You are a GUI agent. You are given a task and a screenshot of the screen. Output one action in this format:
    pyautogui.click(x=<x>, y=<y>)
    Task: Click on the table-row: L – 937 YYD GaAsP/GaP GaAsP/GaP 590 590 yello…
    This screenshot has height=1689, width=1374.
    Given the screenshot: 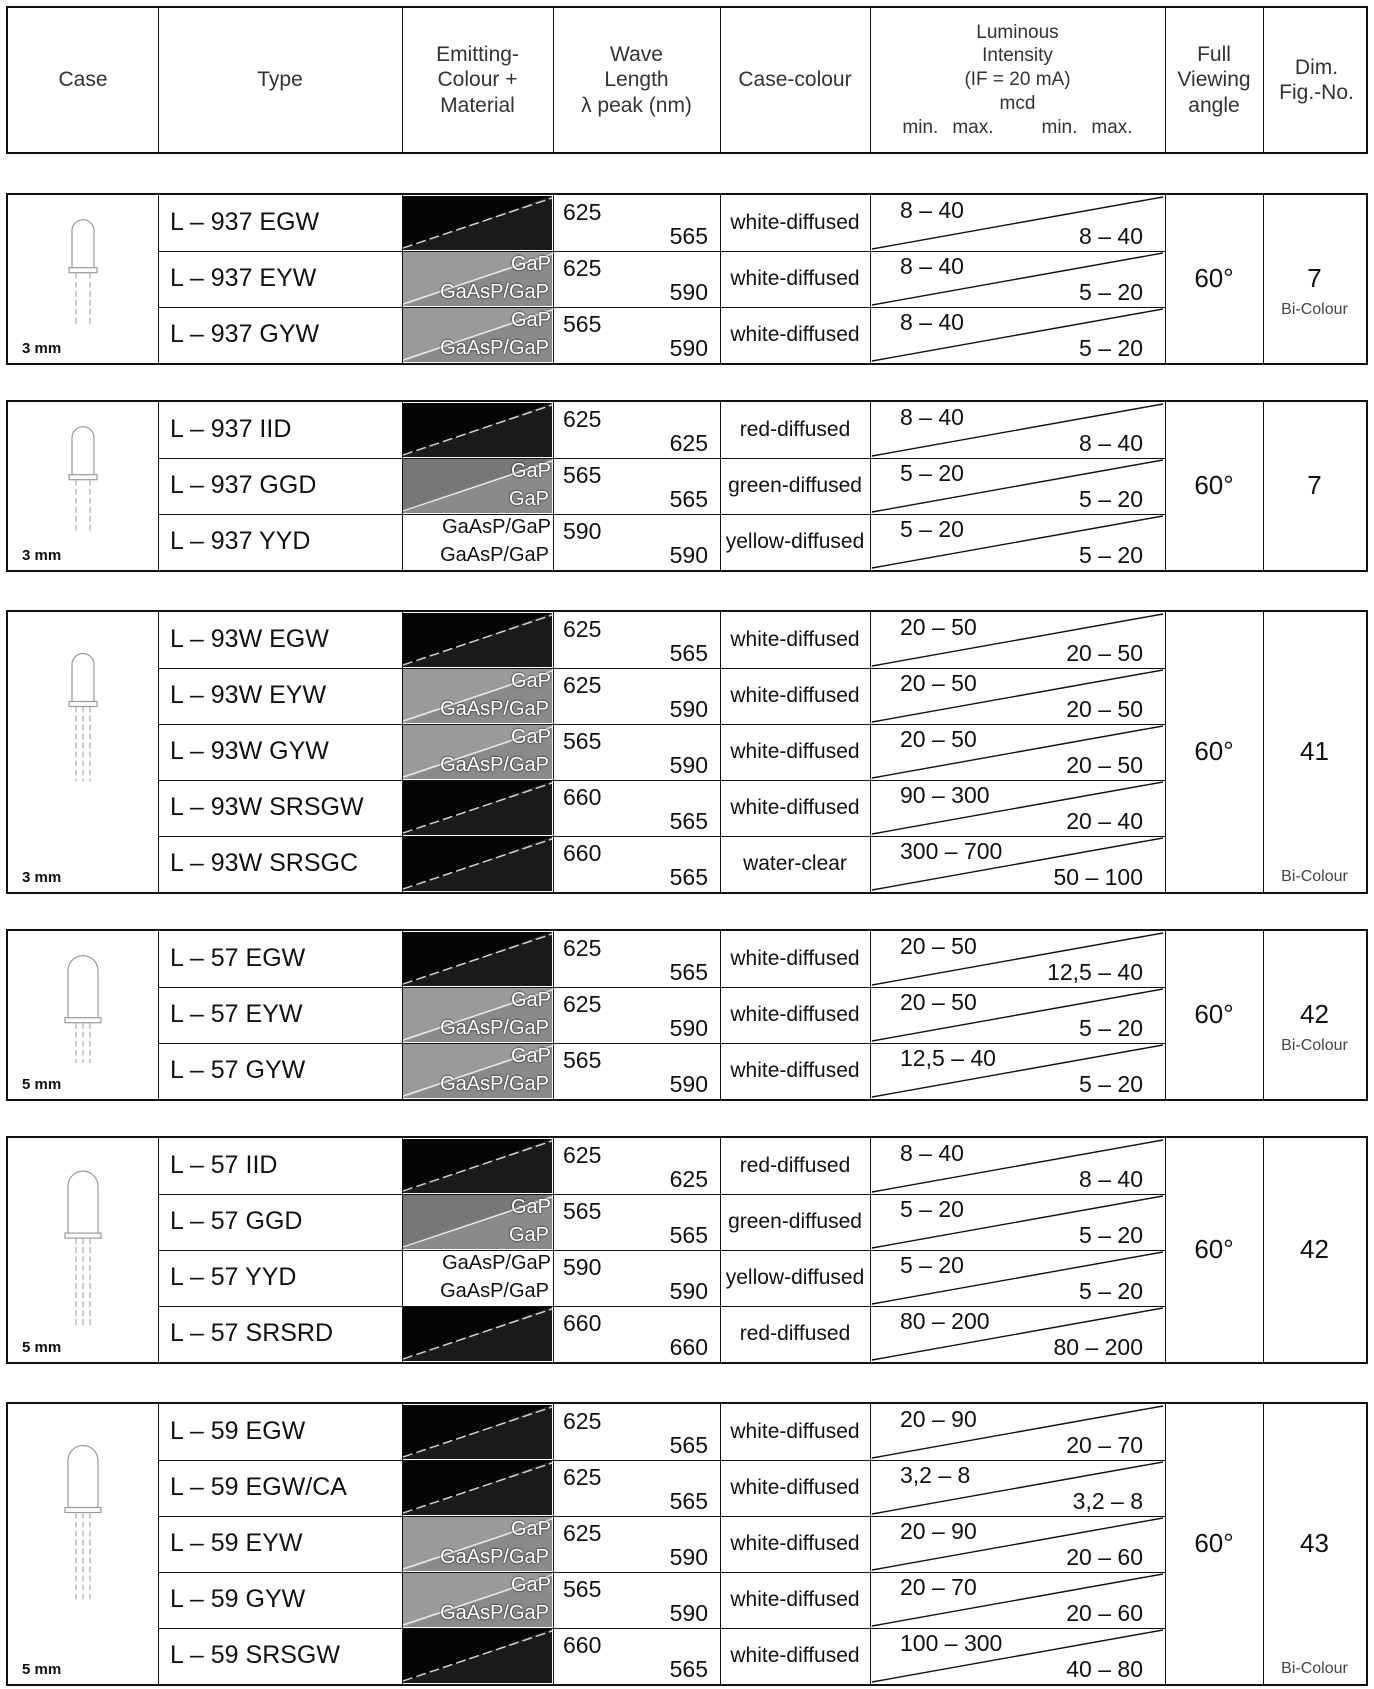 What is the action you would take?
    pyautogui.click(x=687, y=542)
    